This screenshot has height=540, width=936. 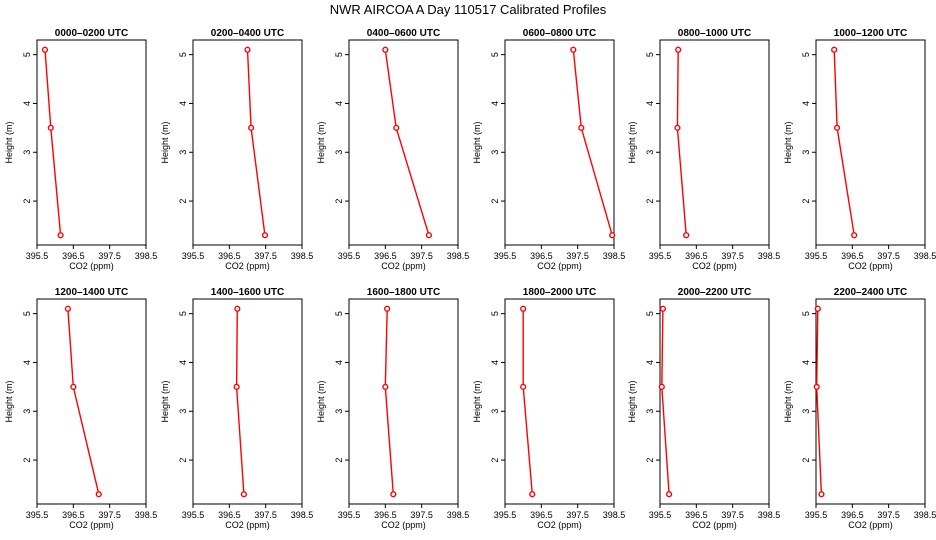 I want to click on panel-title: 1400–1600 UTC, so click(x=247, y=292).